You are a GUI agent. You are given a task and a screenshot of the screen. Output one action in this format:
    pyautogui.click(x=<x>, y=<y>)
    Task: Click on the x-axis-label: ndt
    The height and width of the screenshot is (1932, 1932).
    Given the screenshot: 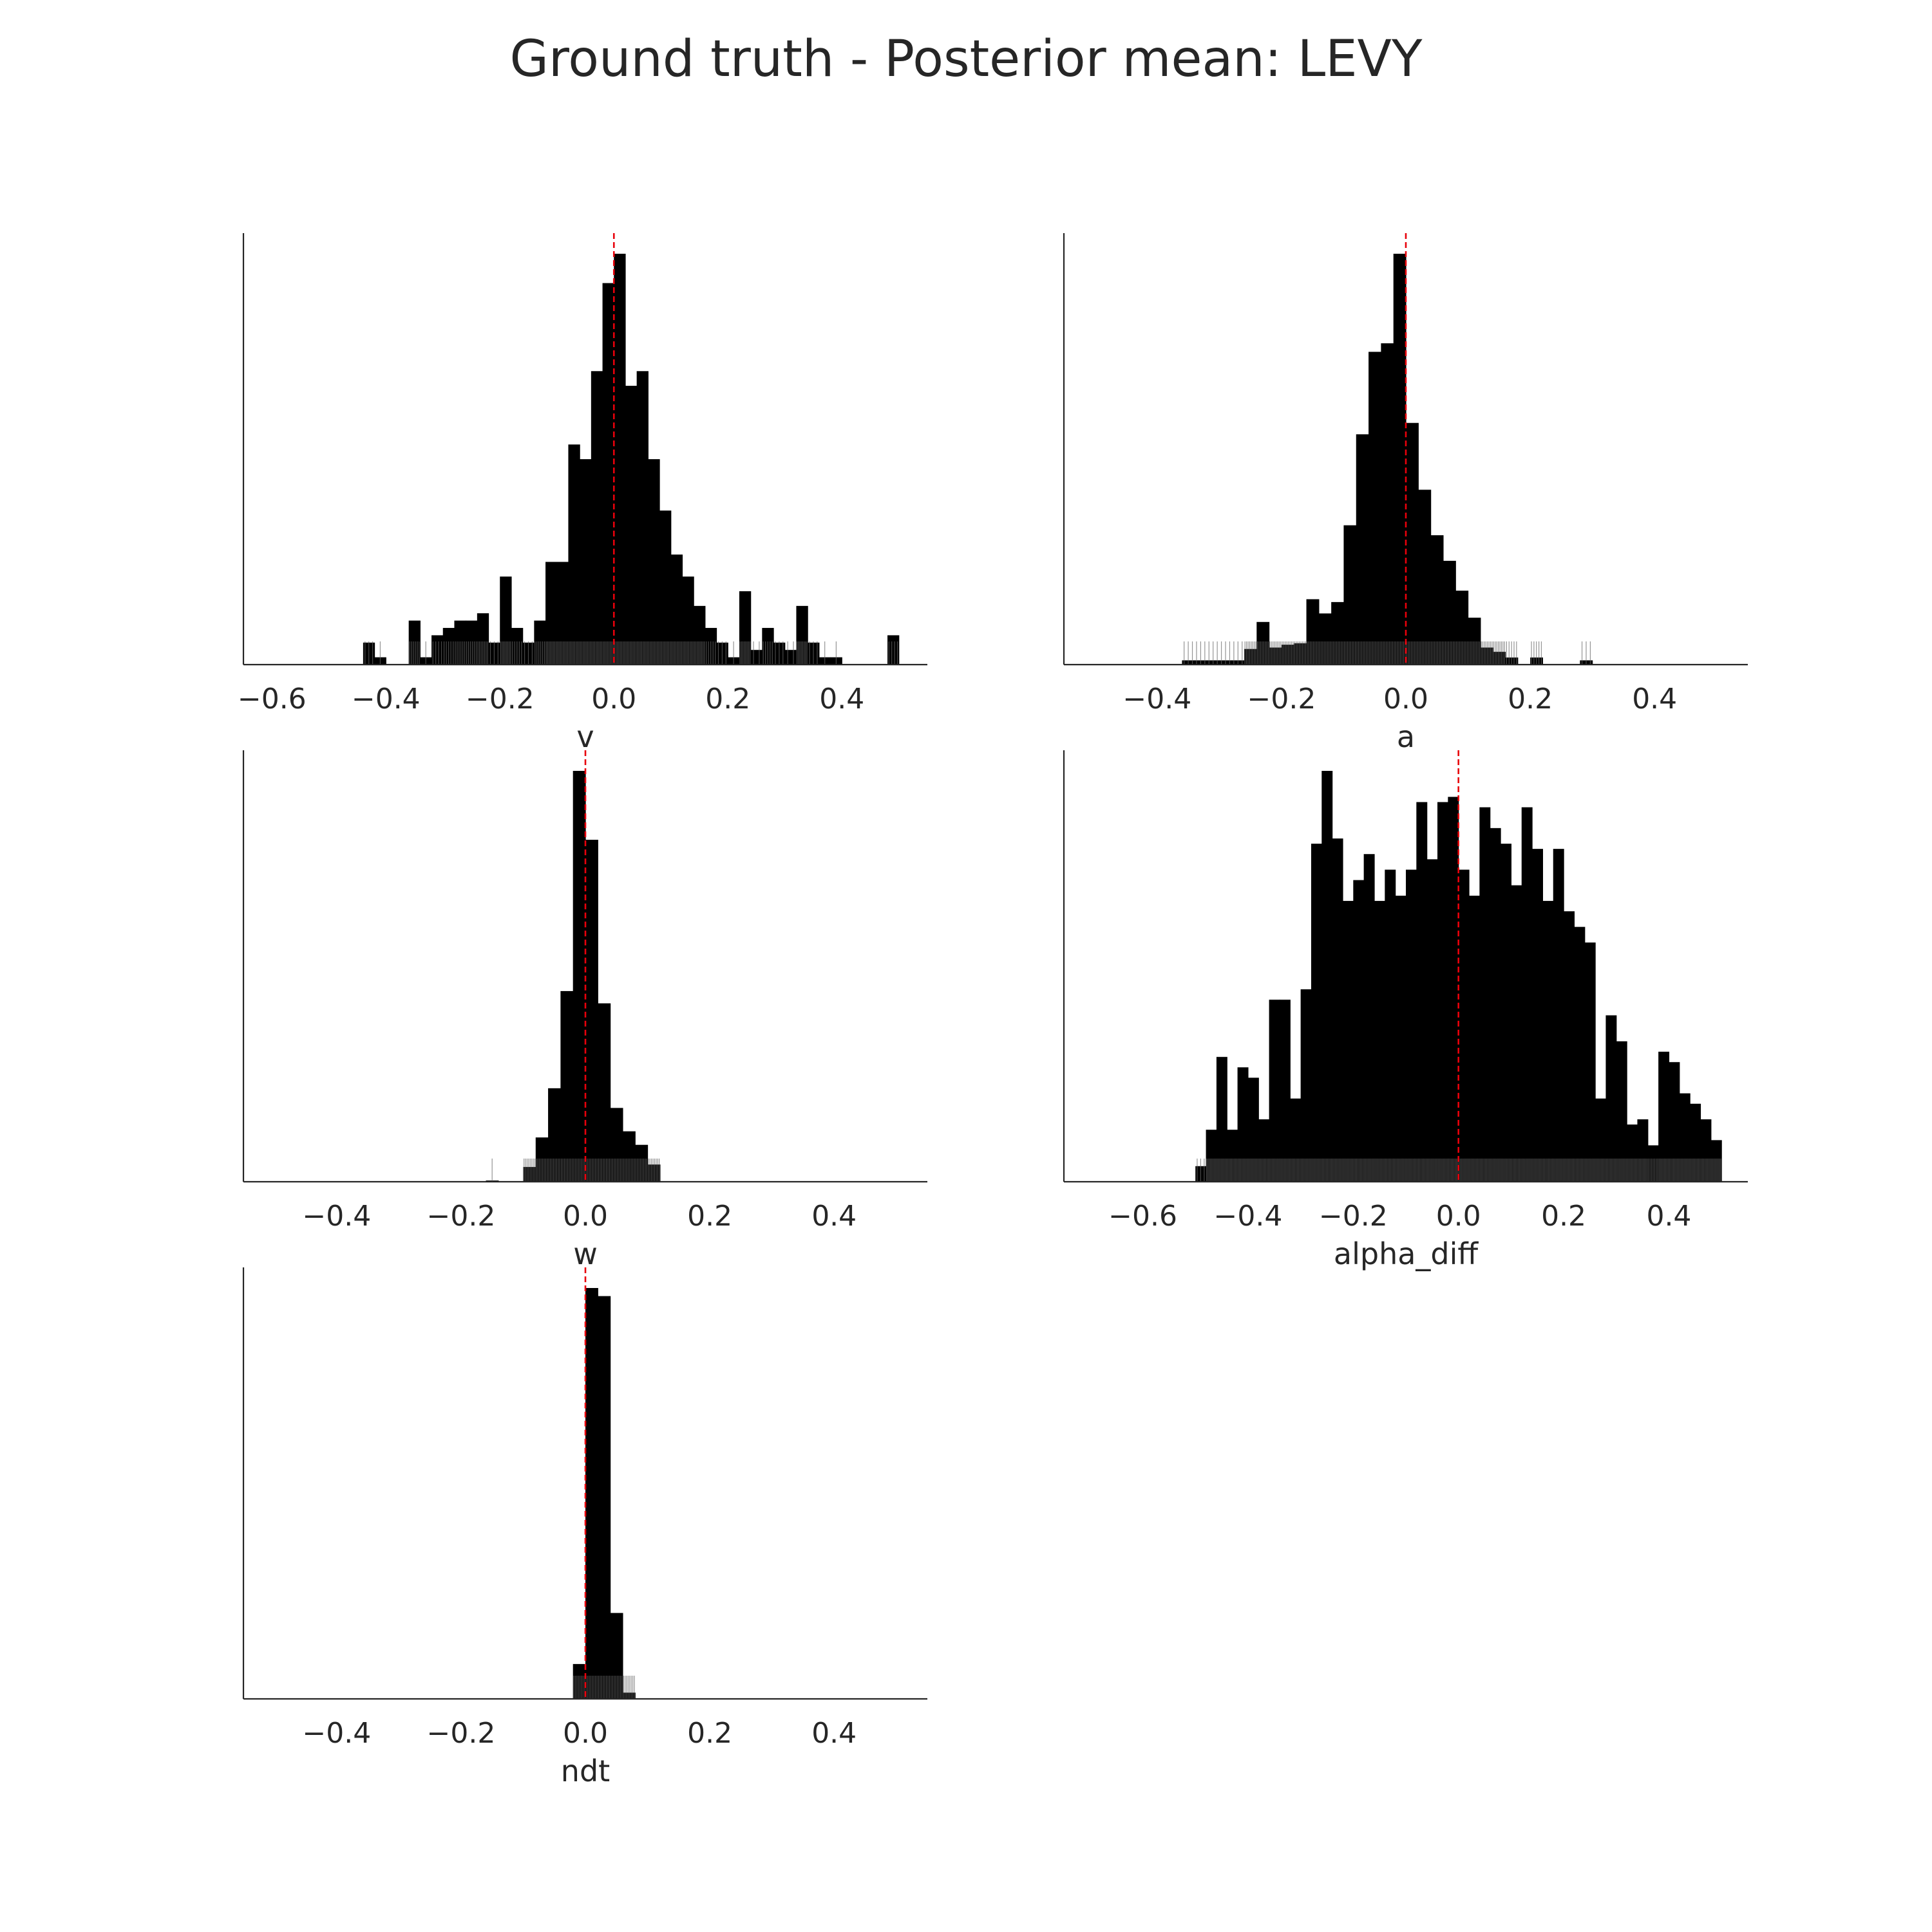 What is the action you would take?
    pyautogui.click(x=586, y=1771)
    